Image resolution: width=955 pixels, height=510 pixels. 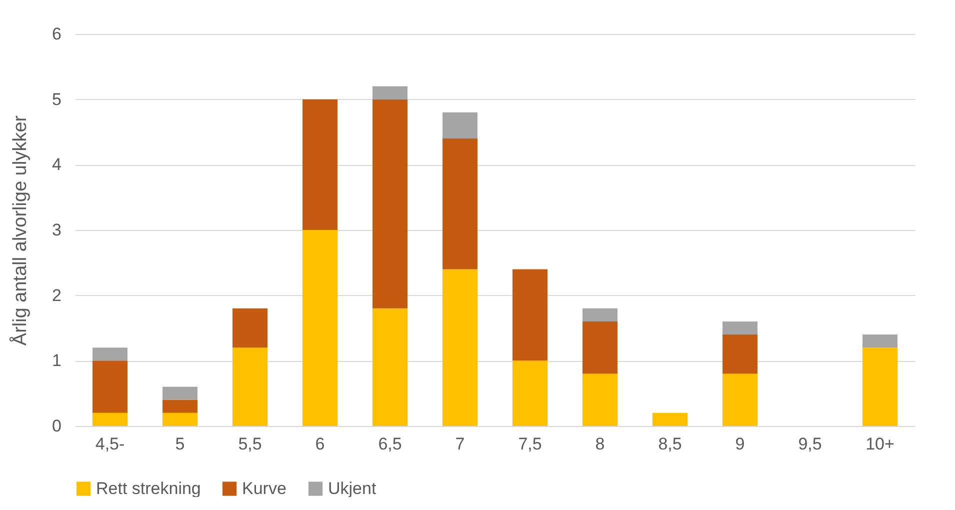 What do you see at coordinates (57, 230) in the screenshot?
I see `y-tick-label: 3` at bounding box center [57, 230].